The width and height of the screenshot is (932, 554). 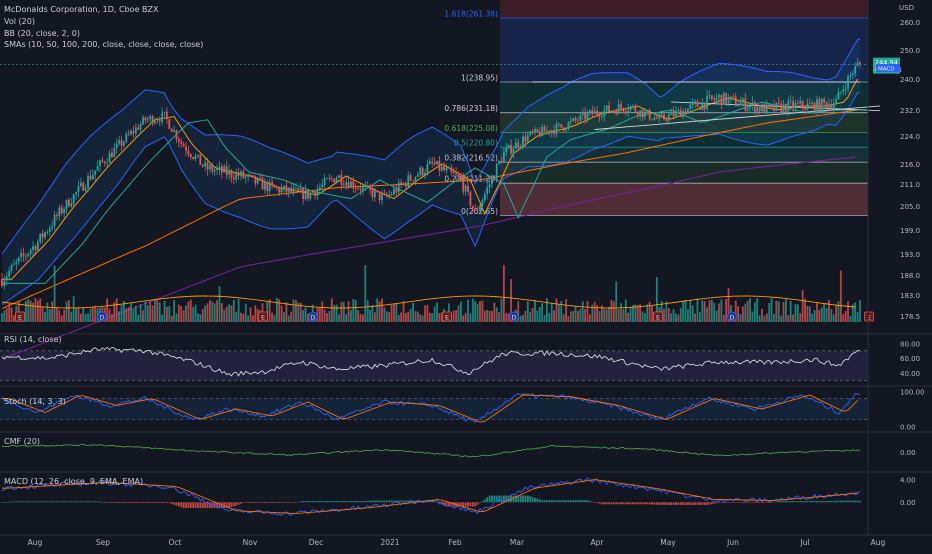 I want to click on time-axis-label: May, so click(x=668, y=542).